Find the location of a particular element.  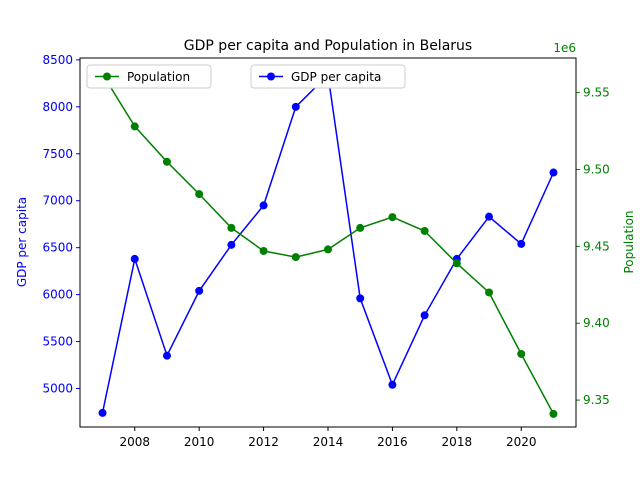

right-axis-label: Population is located at coordinates (629, 241).